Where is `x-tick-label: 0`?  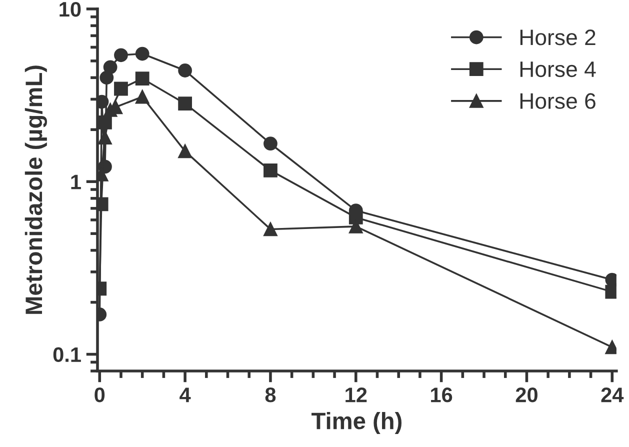
x-tick-label: 0 is located at coordinates (99, 395).